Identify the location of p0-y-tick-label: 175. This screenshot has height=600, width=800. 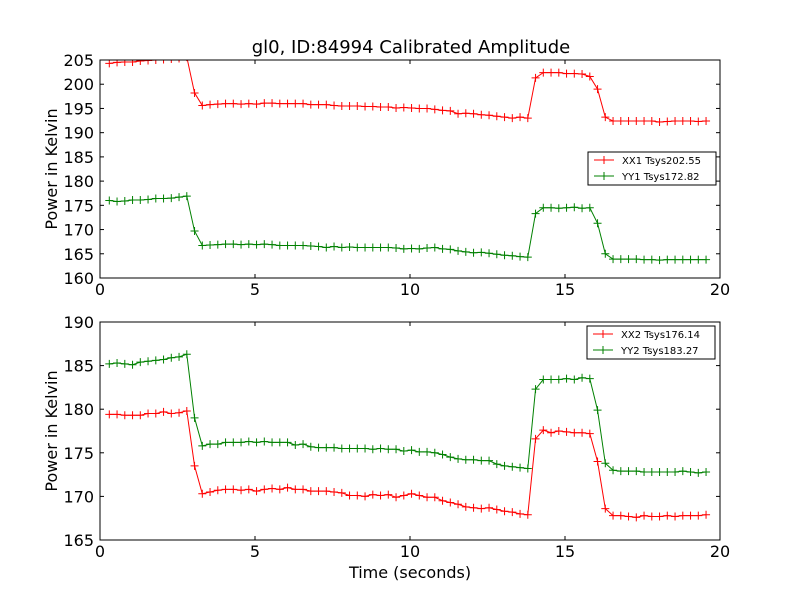
(78, 205).